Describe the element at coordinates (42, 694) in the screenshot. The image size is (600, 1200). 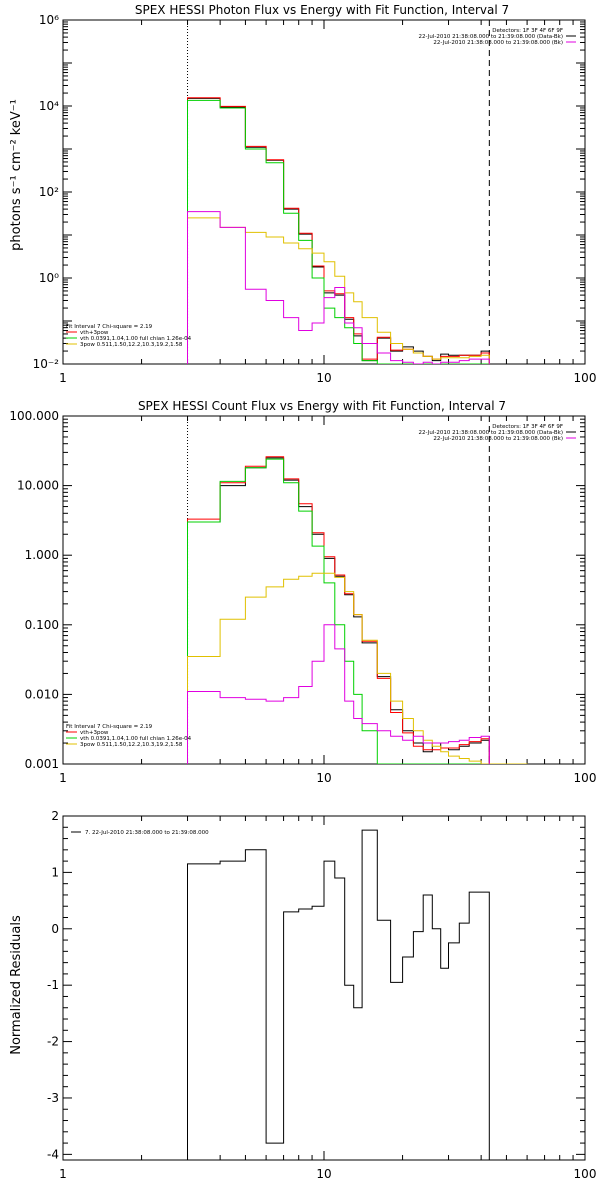
I see `y-tick-label: 0.010` at that location.